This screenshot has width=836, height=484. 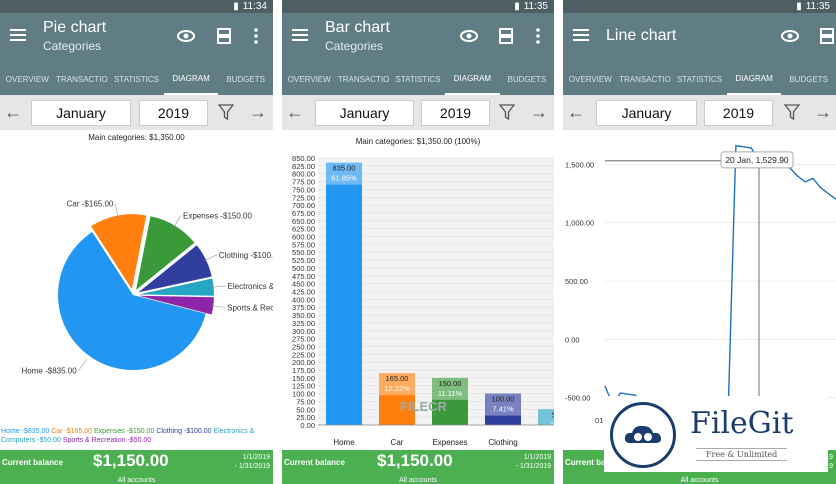 I want to click on app-bar: Line chart, so click(x=699, y=39).